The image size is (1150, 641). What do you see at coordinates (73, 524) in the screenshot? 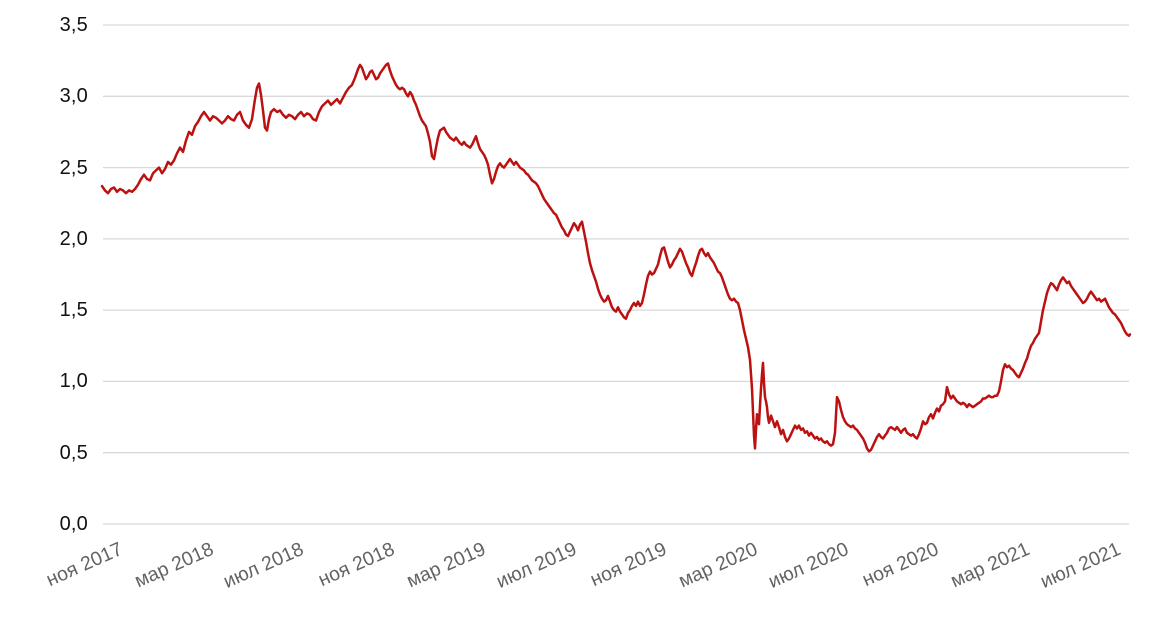
I see `y-axis-tick-label: 0,0` at bounding box center [73, 524].